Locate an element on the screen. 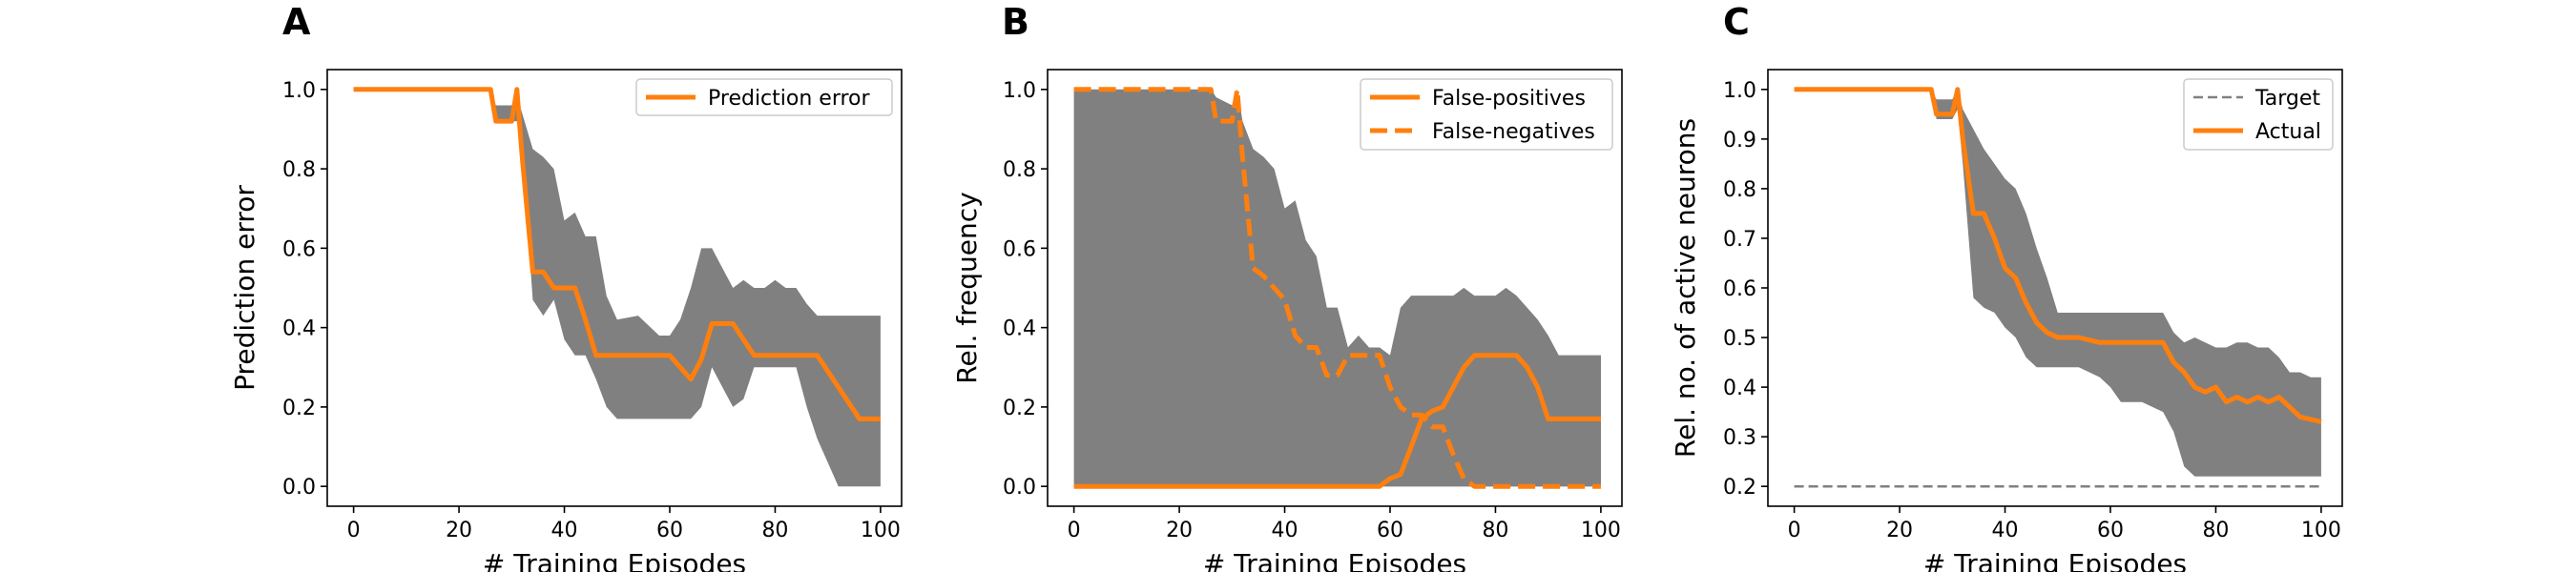 The height and width of the screenshot is (572, 2576). legend: Prediction error is located at coordinates (764, 97).